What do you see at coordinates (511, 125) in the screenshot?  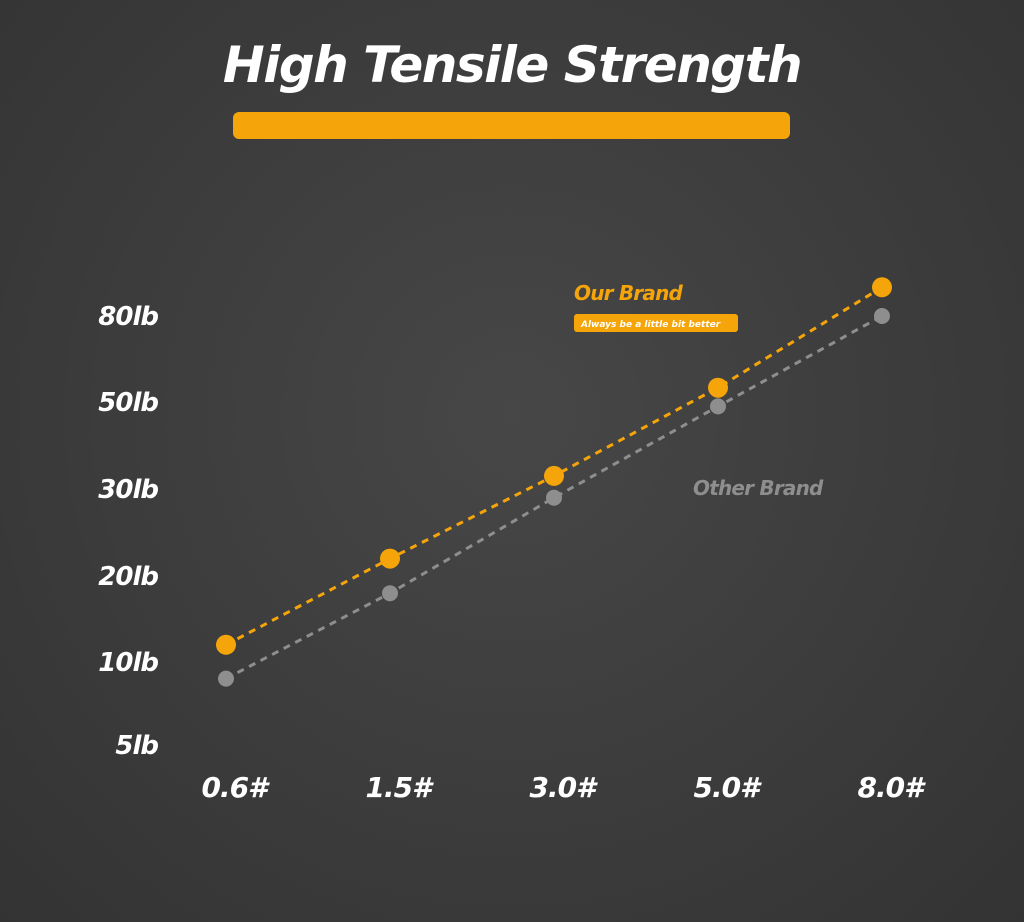 I see `title-underline-bar` at bounding box center [511, 125].